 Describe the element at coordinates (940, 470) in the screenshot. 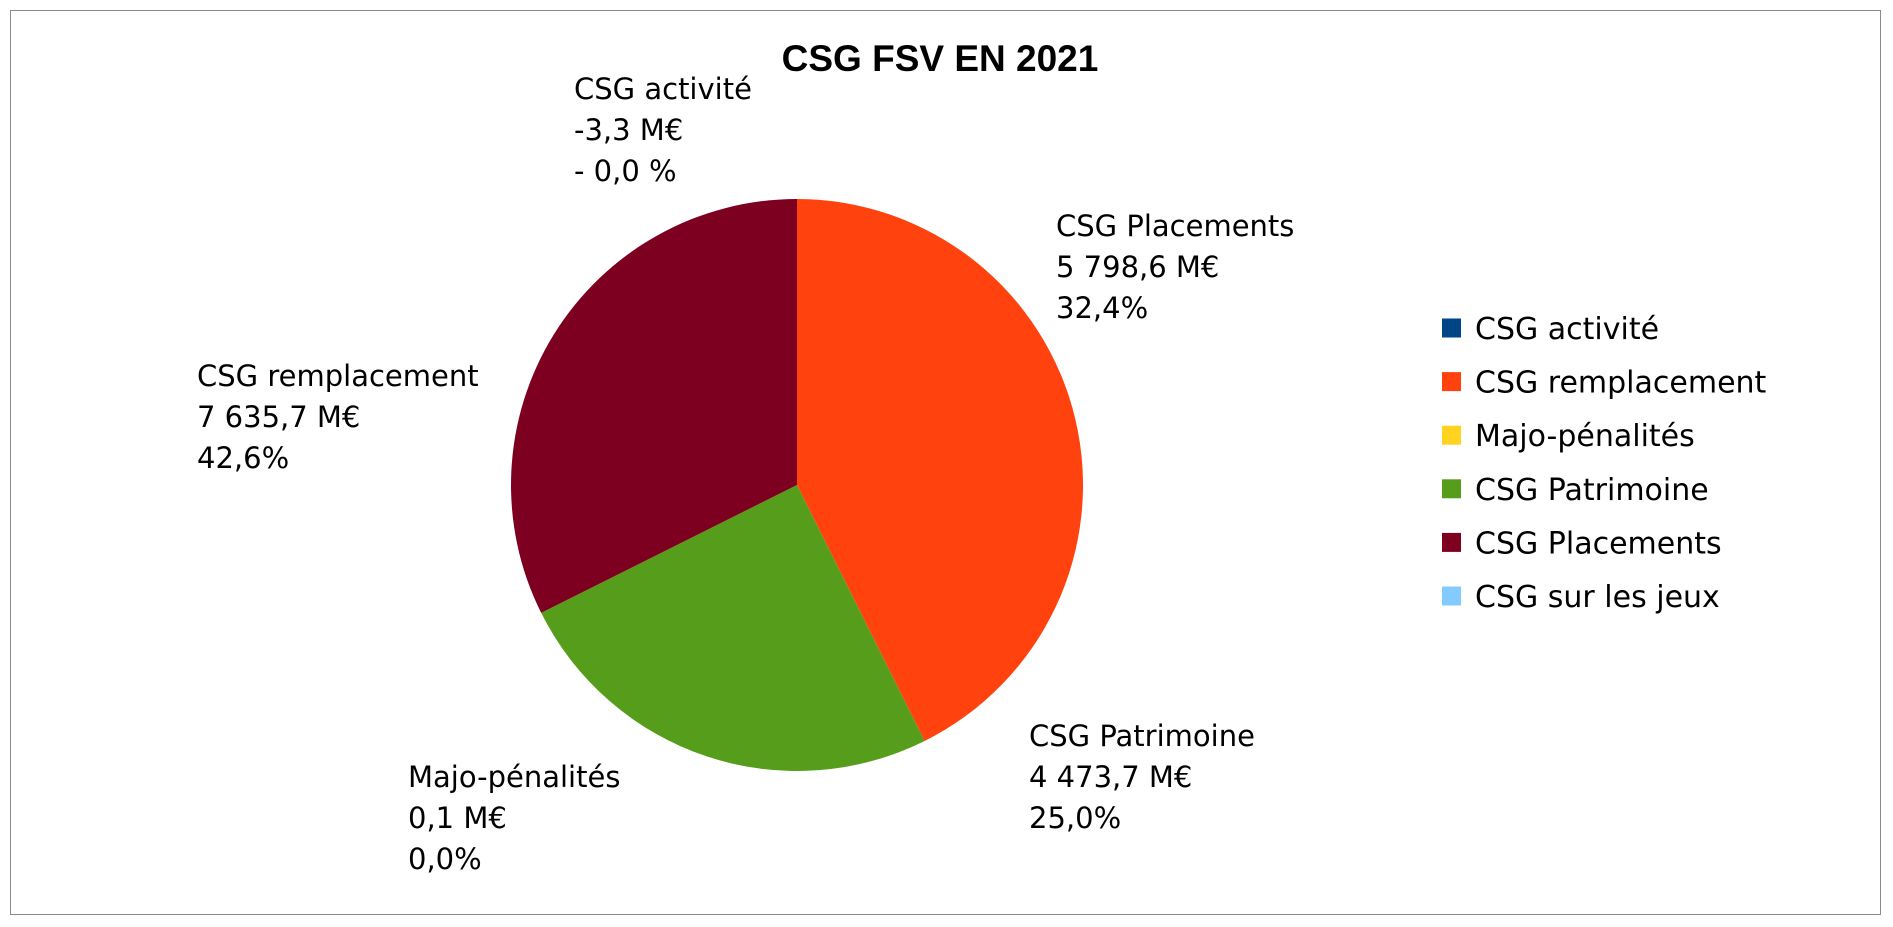

I see `pie-slice-csg-remplacement` at that location.